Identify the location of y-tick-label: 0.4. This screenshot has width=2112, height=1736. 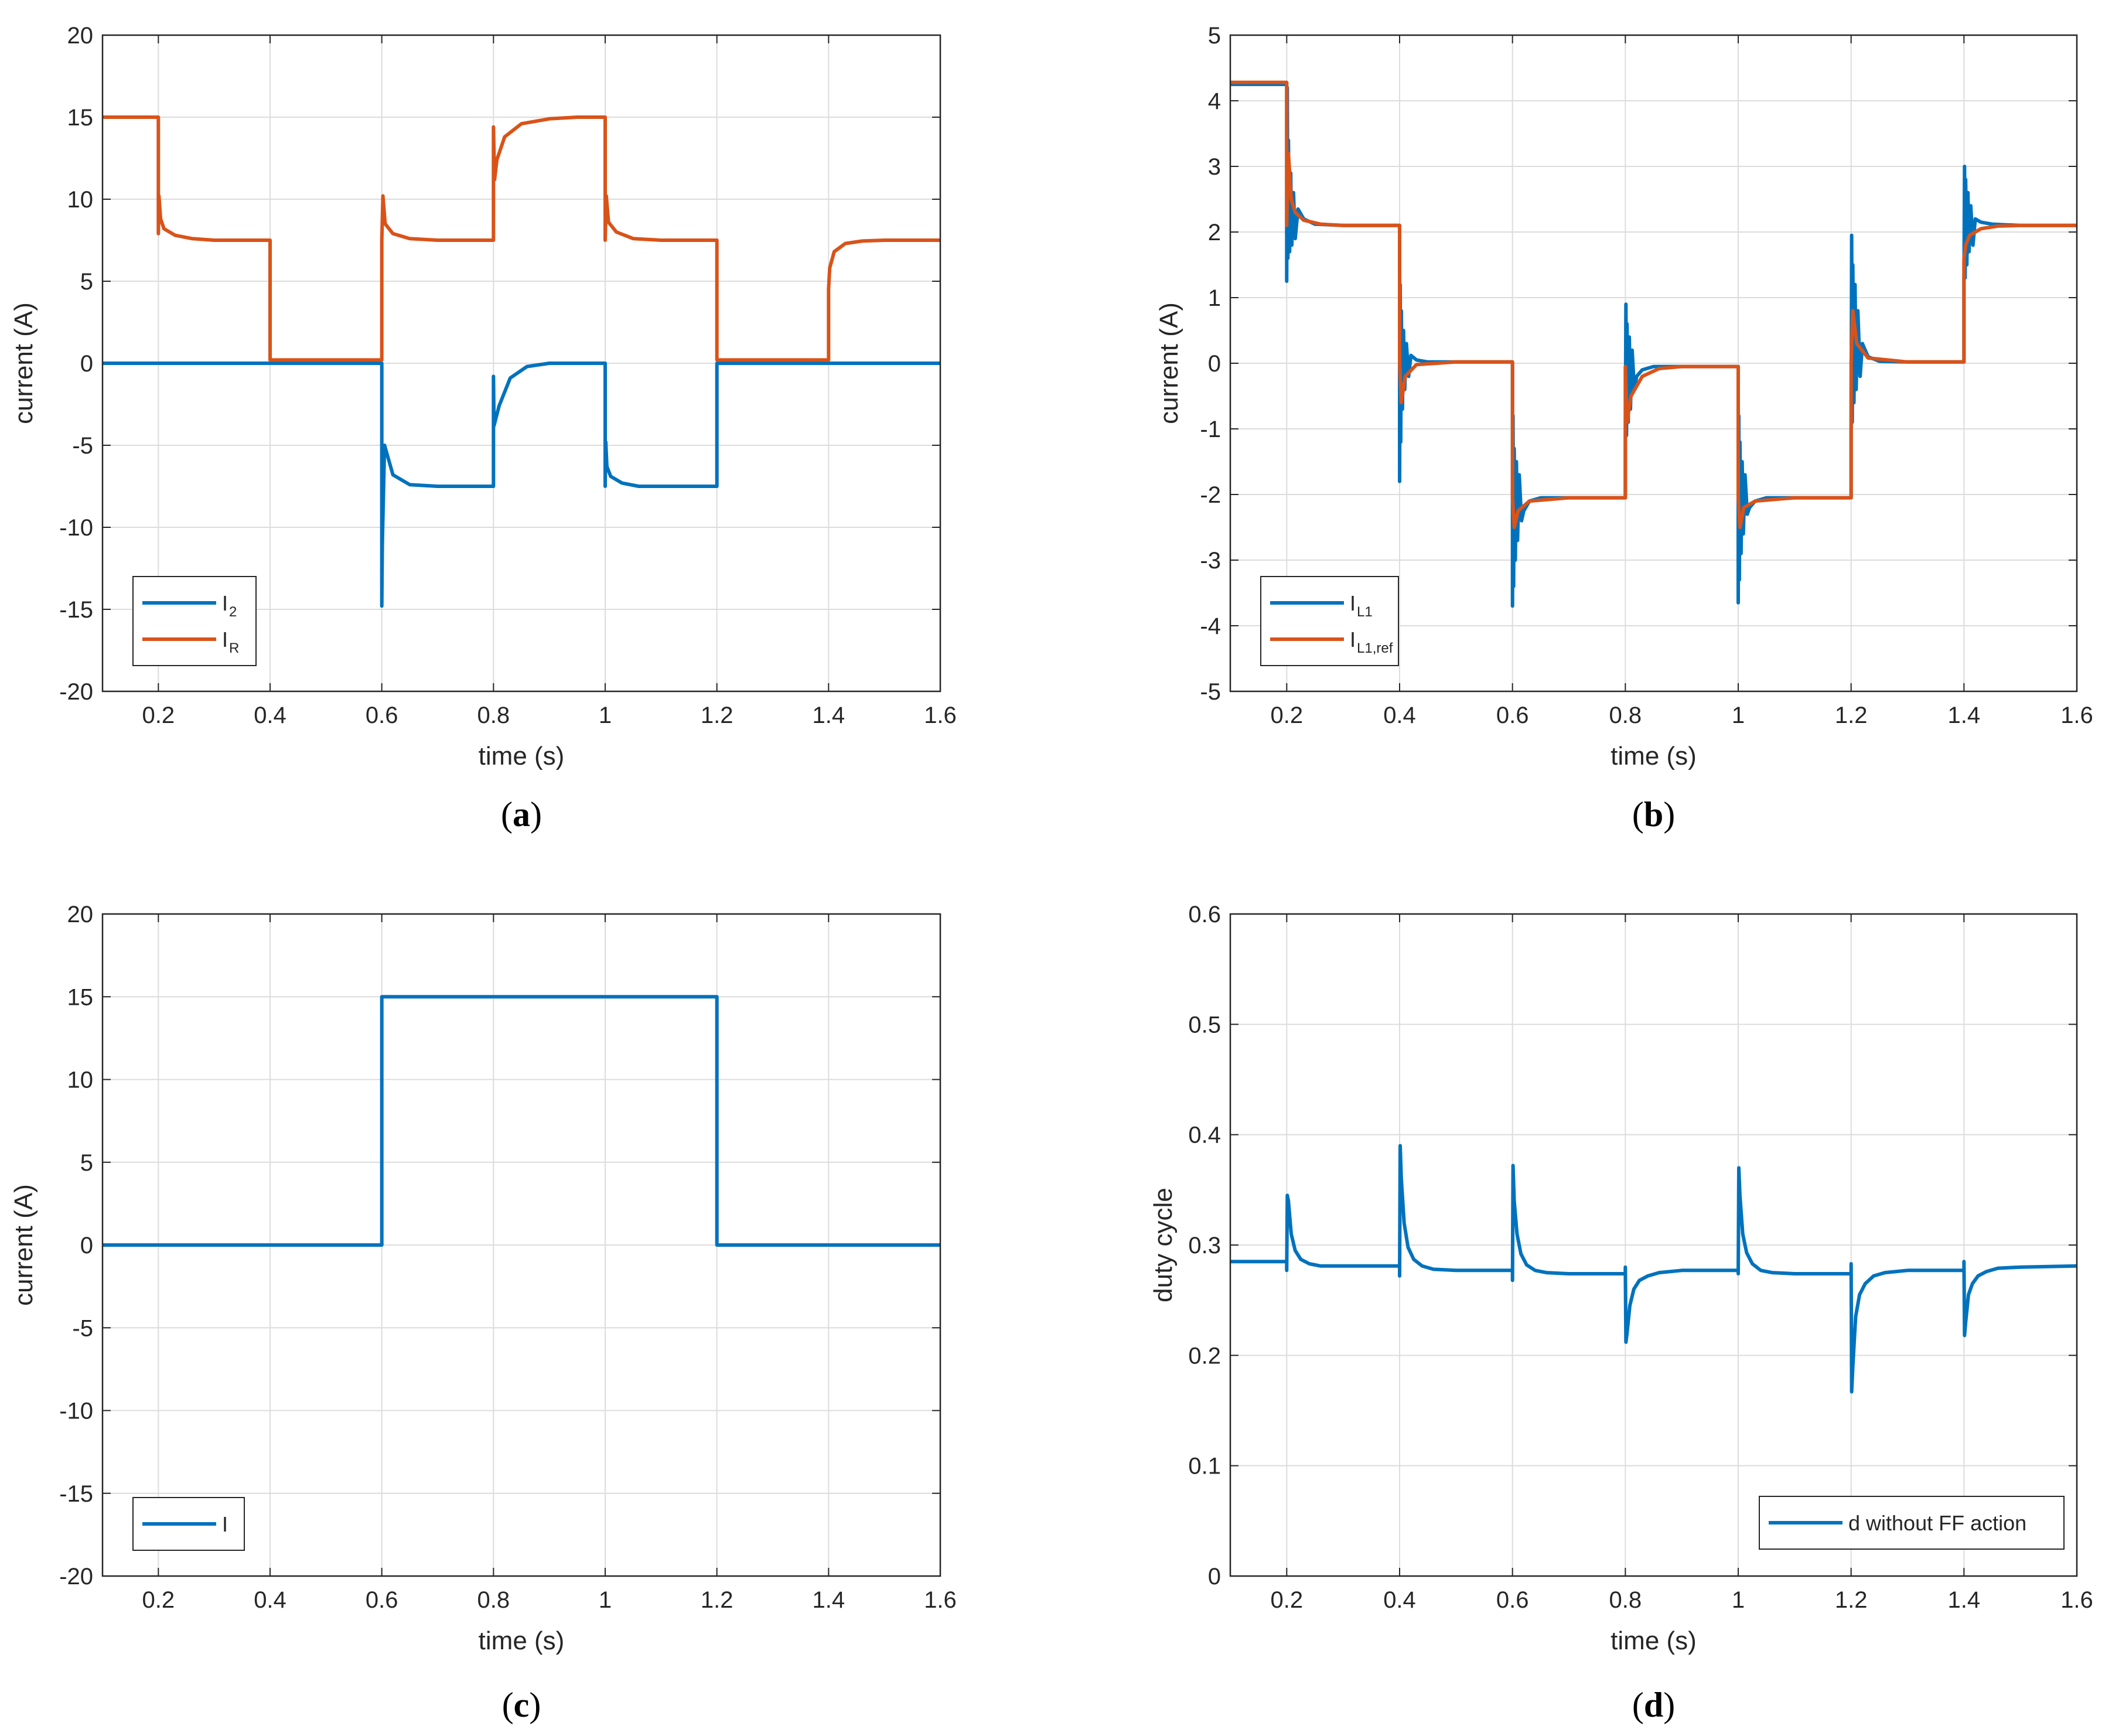
(1204, 1135).